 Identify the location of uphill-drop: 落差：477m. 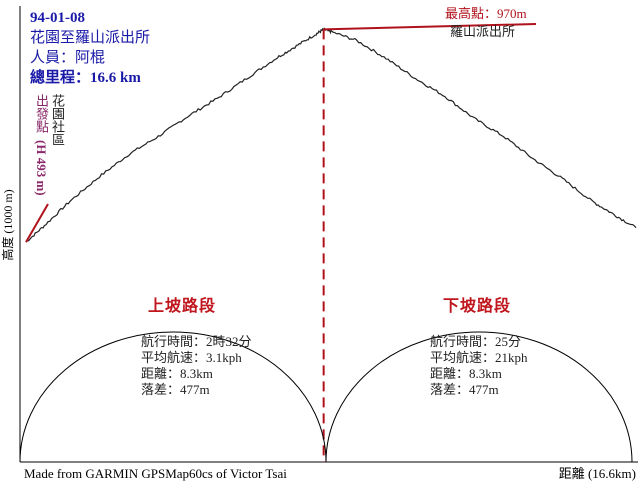
(175, 389).